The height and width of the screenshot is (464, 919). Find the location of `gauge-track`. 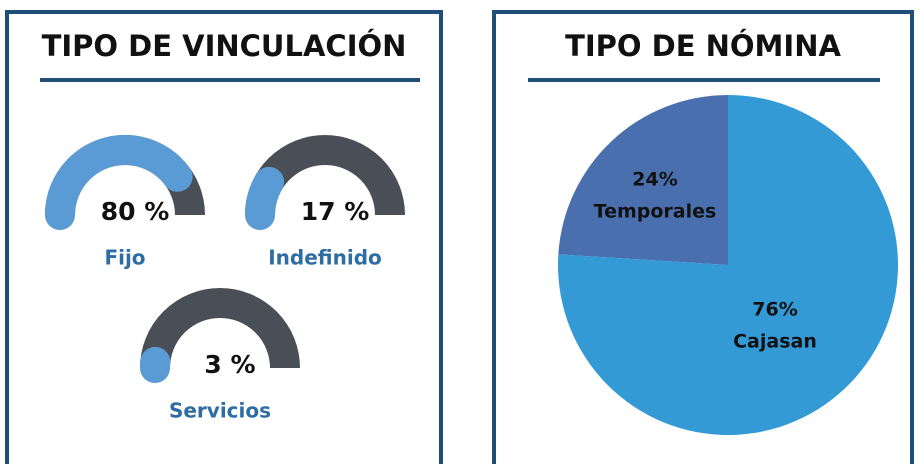

gauge-track is located at coordinates (220, 328).